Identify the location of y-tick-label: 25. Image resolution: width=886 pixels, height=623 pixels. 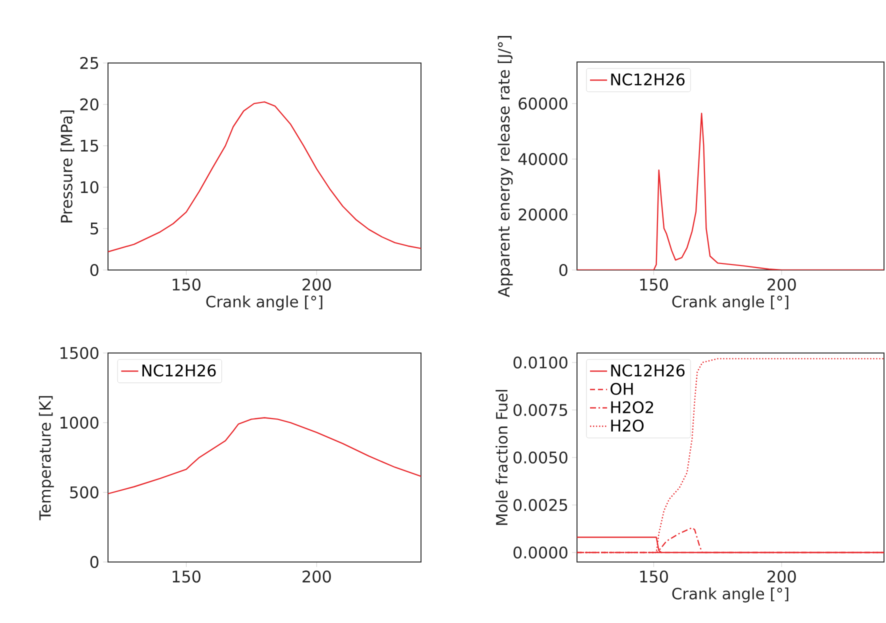
(89, 63).